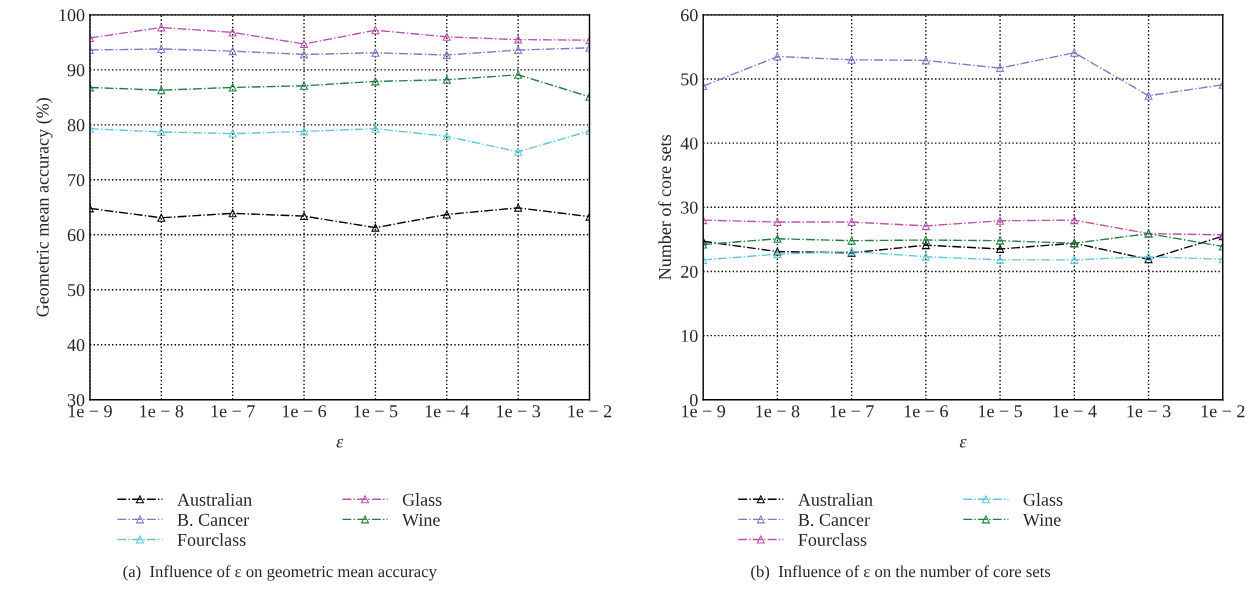 This screenshot has height=594, width=1249. Describe the element at coordinates (44, 207) in the screenshot. I see `y-axis-title: Geometric mean accuracy (%)` at that location.